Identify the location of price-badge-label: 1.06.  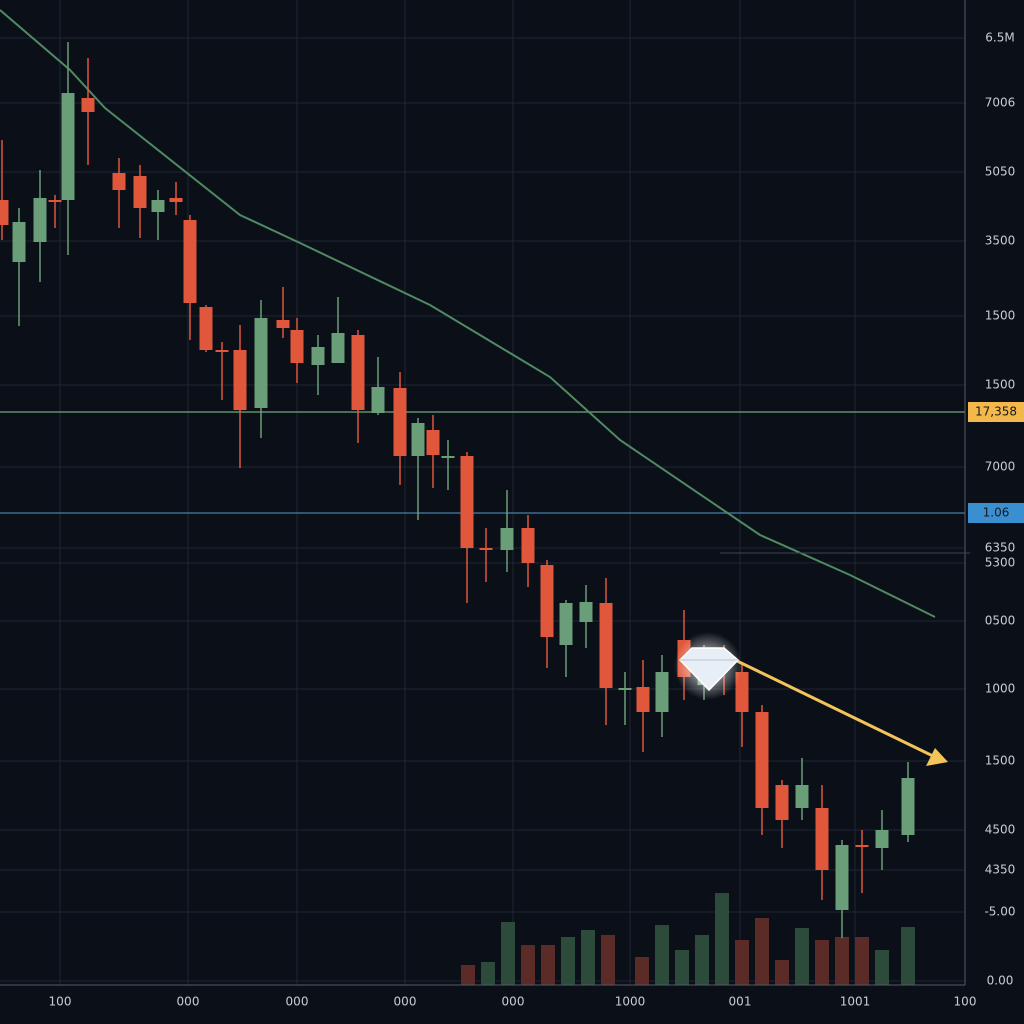
(996, 513).